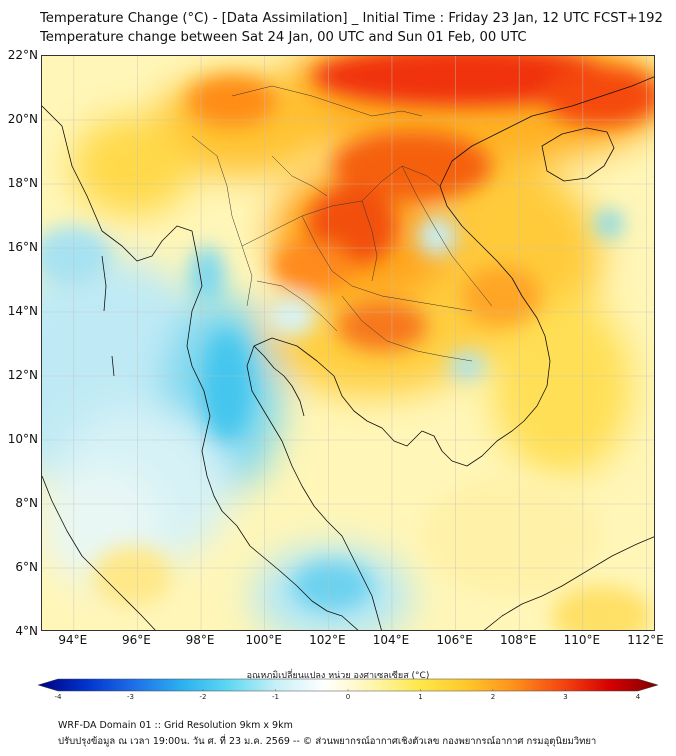  What do you see at coordinates (263, 640) in the screenshot?
I see `lon-tick-label: 100°E` at bounding box center [263, 640].